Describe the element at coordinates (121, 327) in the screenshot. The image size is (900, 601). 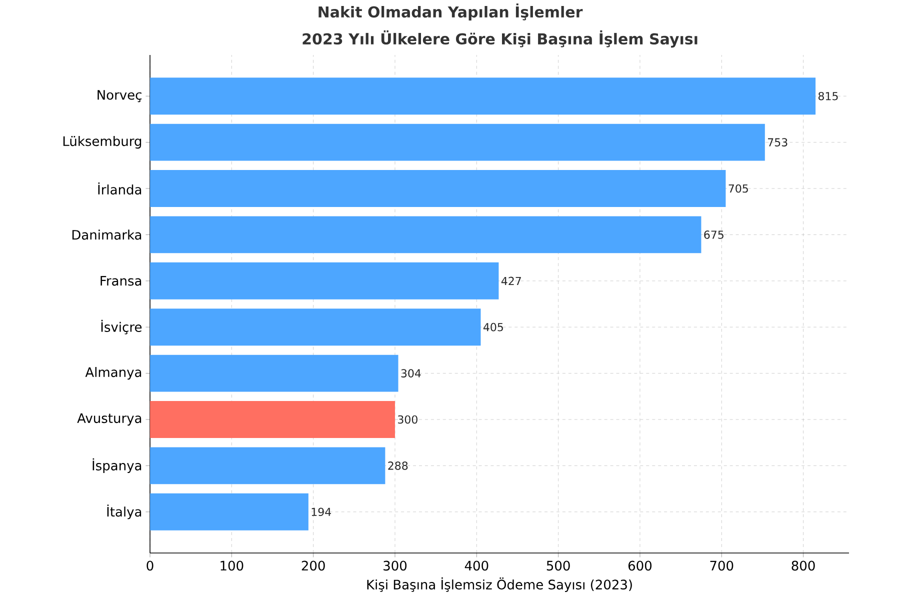
I see `y-tick-label: İsviçre` at that location.